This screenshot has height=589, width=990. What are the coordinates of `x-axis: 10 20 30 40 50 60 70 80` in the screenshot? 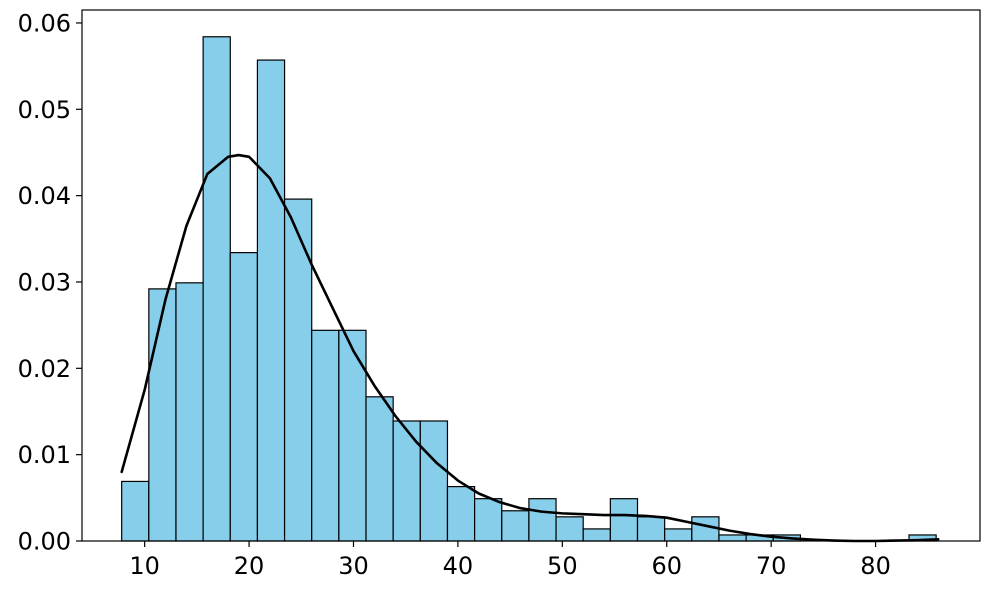 It's located at (510, 560).